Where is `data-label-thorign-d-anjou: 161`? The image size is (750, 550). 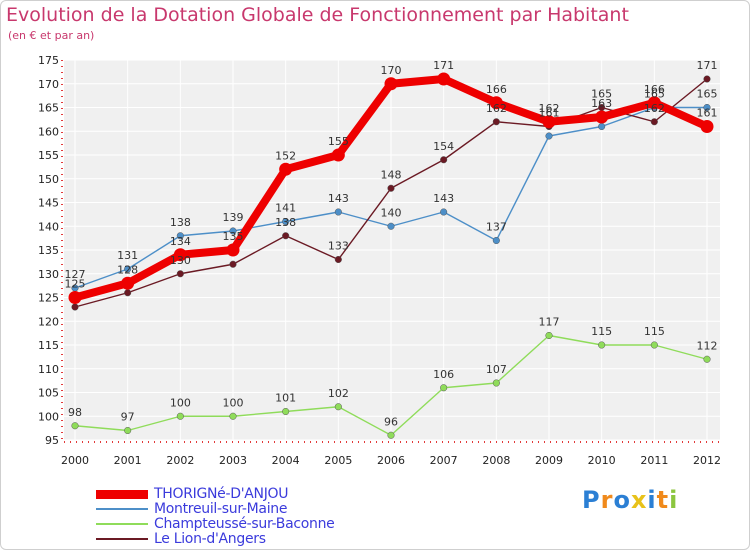 data-label-thorign-d-anjou: 161 is located at coordinates (707, 113).